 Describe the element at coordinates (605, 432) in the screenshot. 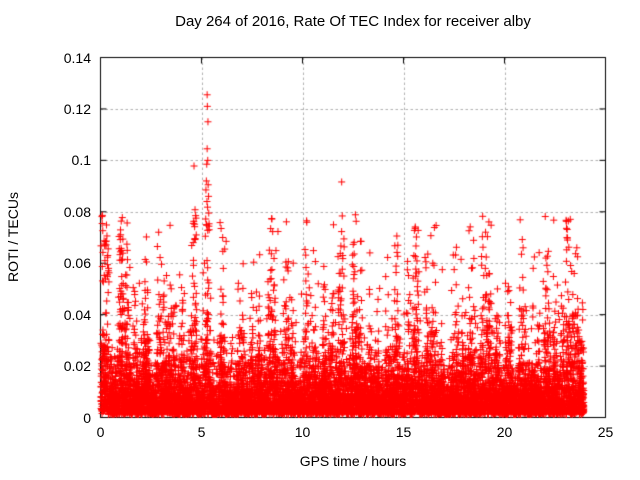

I see `x-tick-label: 25` at that location.